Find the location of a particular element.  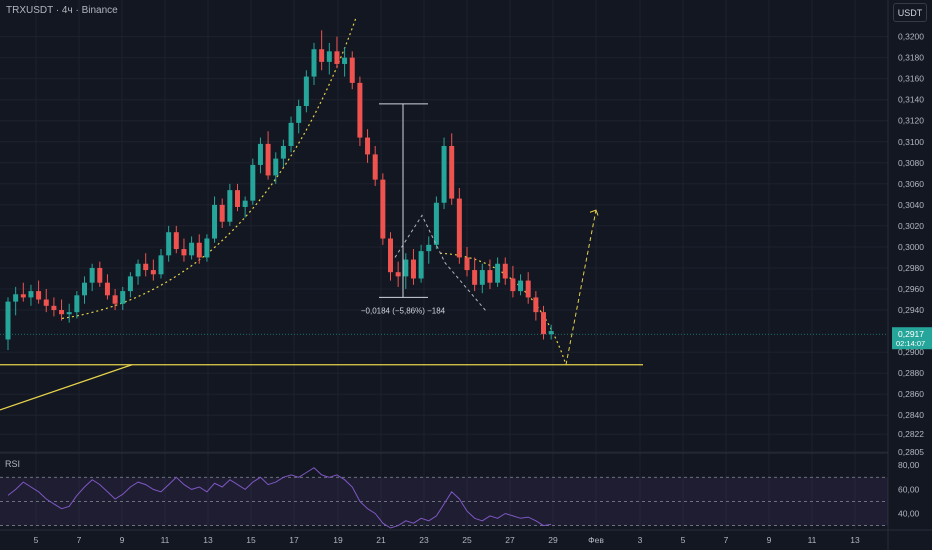

price-tag-value: 0,2917 is located at coordinates (911, 334).